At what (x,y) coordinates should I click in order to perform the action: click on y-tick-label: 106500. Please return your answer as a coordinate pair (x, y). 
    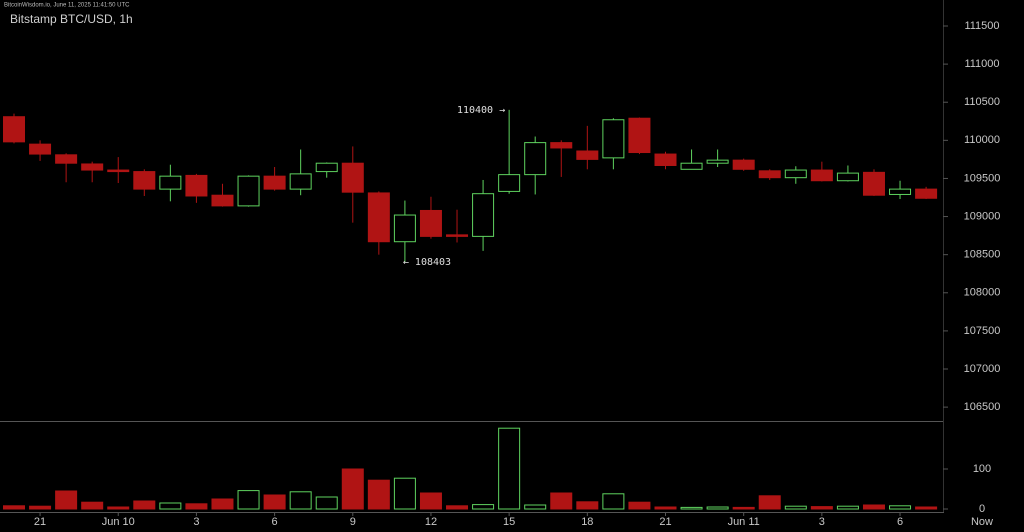
    Looking at the image, I should click on (982, 407).